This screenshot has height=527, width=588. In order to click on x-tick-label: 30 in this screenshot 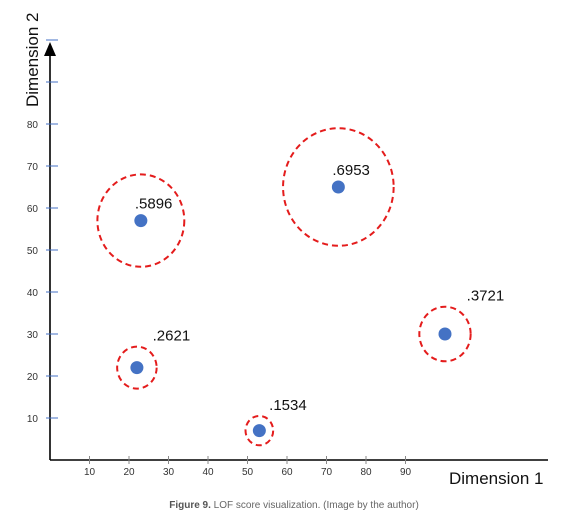, I will do `click(169, 472)`.